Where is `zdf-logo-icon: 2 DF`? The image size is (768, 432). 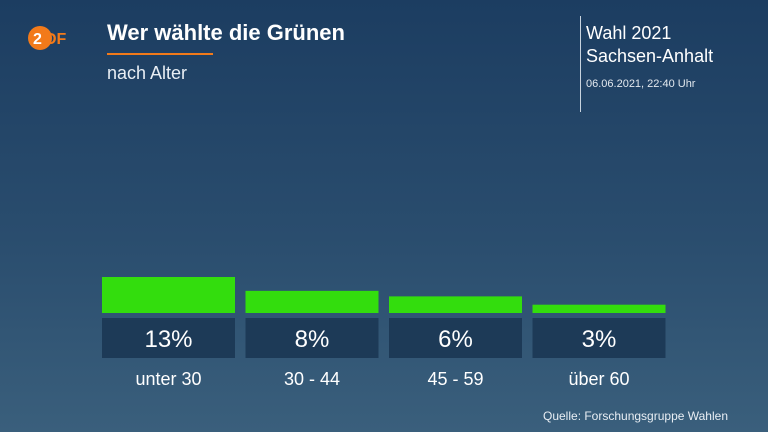 zdf-logo-icon: 2 DF is located at coordinates (47, 38).